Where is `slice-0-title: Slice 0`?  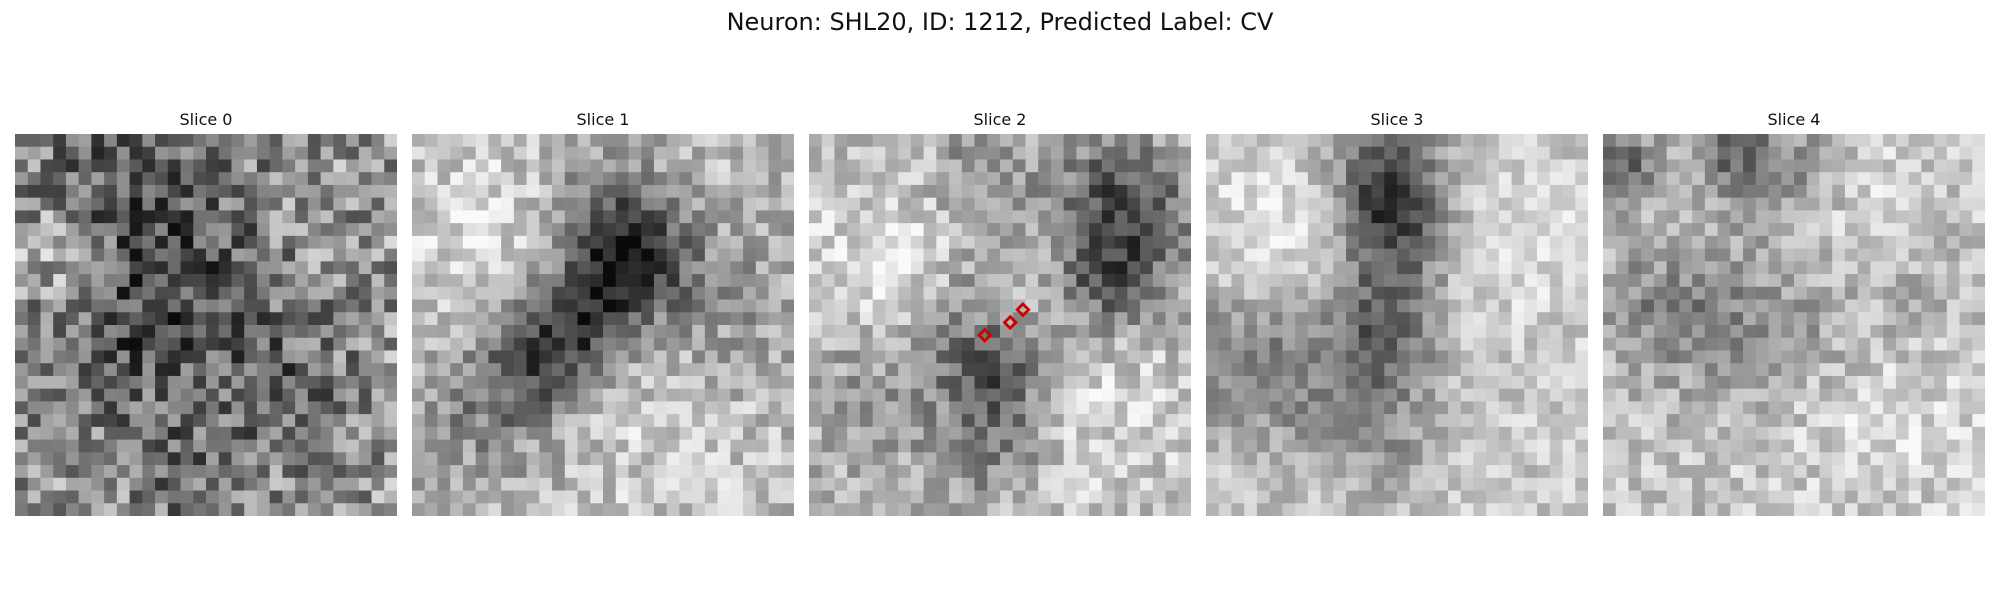
slice-0-title: Slice 0 is located at coordinates (206, 119).